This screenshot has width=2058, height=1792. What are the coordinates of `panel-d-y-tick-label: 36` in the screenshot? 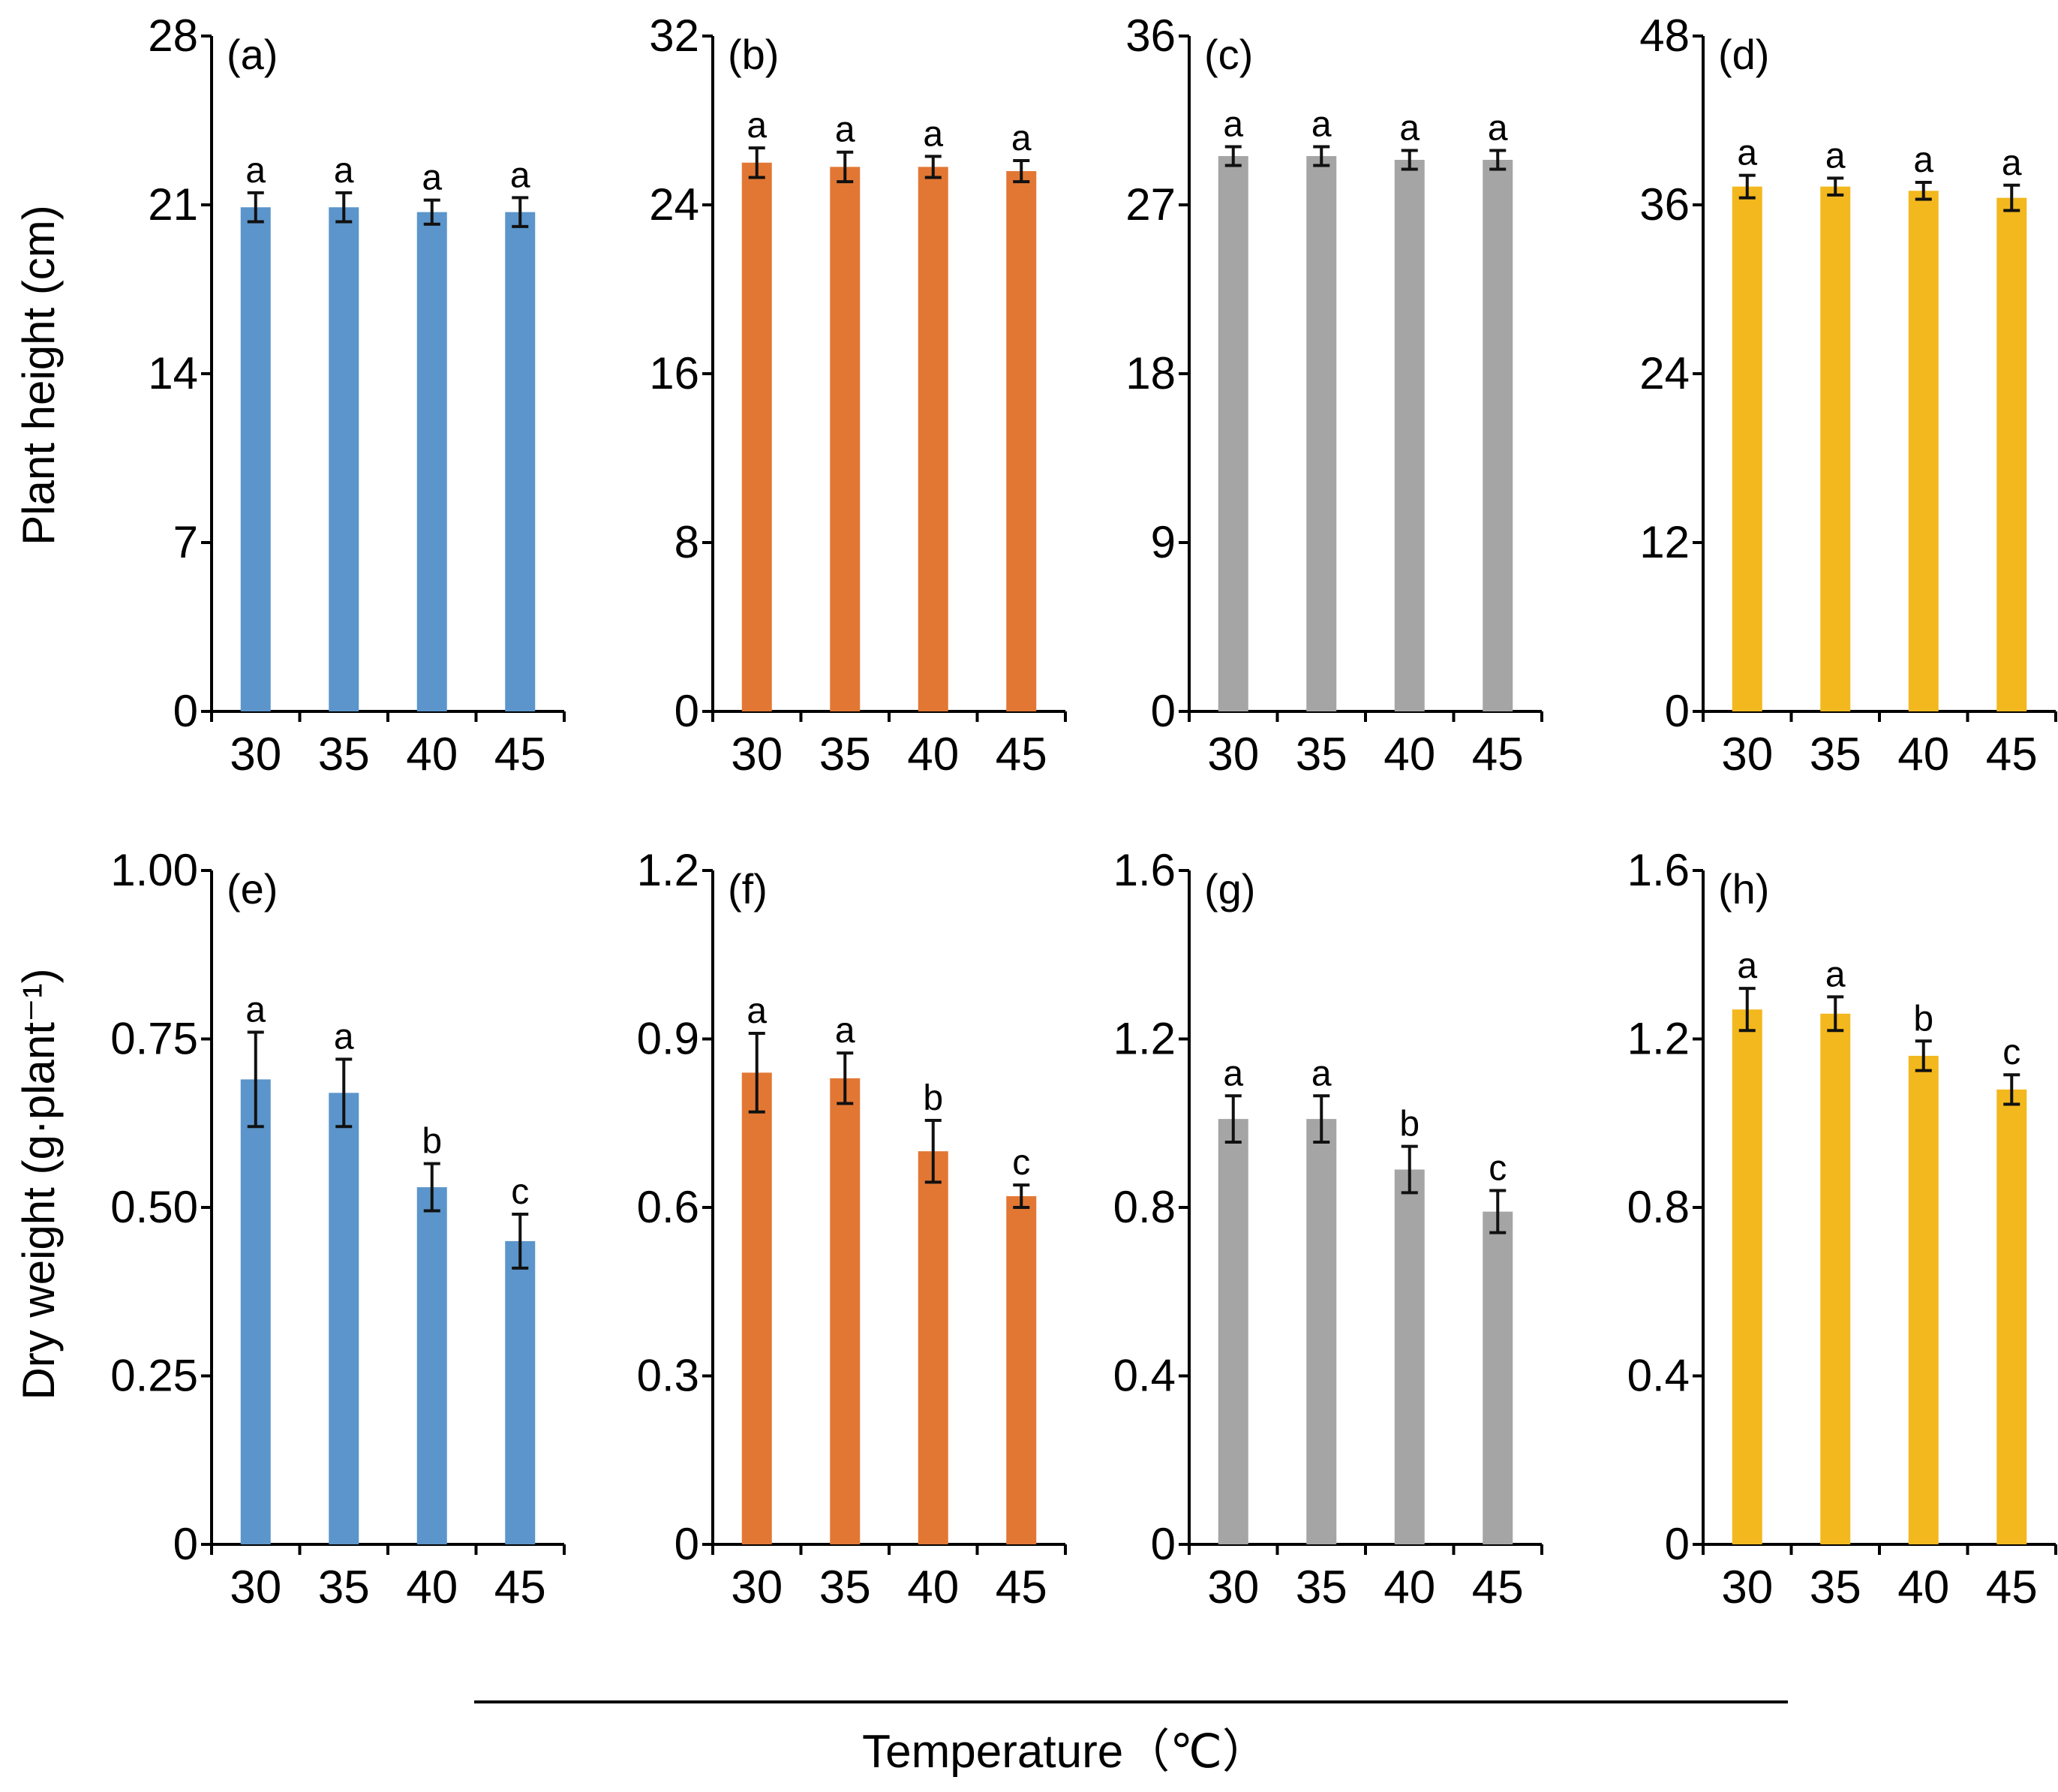 It's located at (1664, 204).